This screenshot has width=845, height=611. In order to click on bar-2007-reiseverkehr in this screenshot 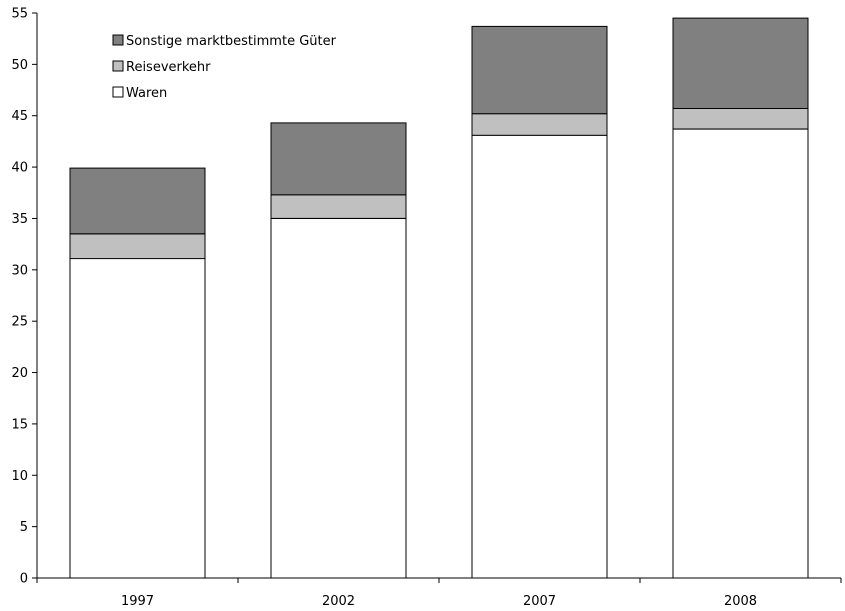, I will do `click(539, 124)`.